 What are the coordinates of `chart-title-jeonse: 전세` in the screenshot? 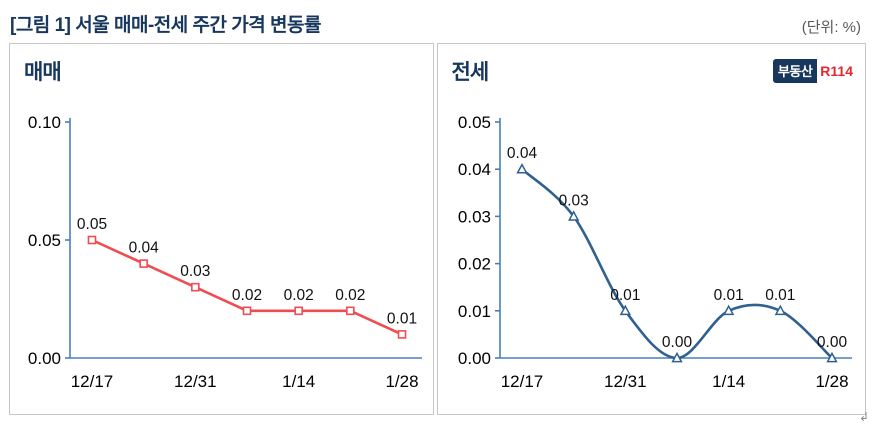 It's located at (470, 72).